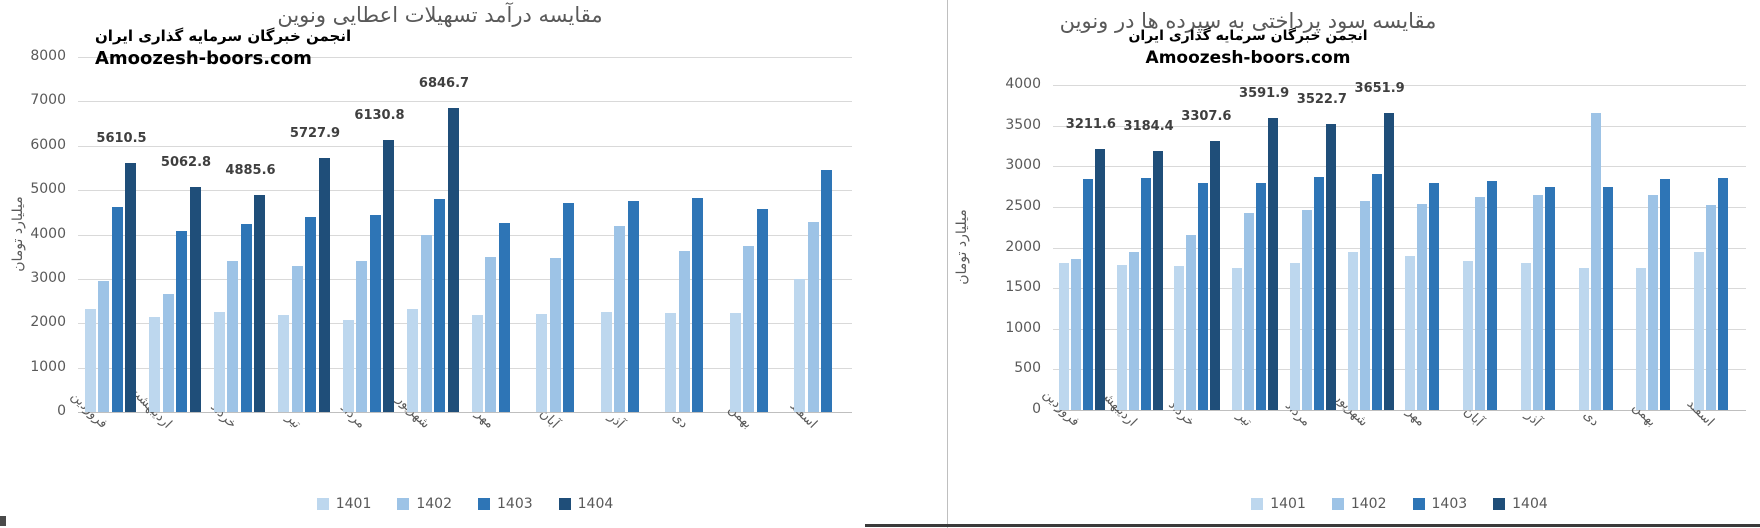  Describe the element at coordinates (799, 345) in the screenshot. I see `bar-1401-m12` at that location.